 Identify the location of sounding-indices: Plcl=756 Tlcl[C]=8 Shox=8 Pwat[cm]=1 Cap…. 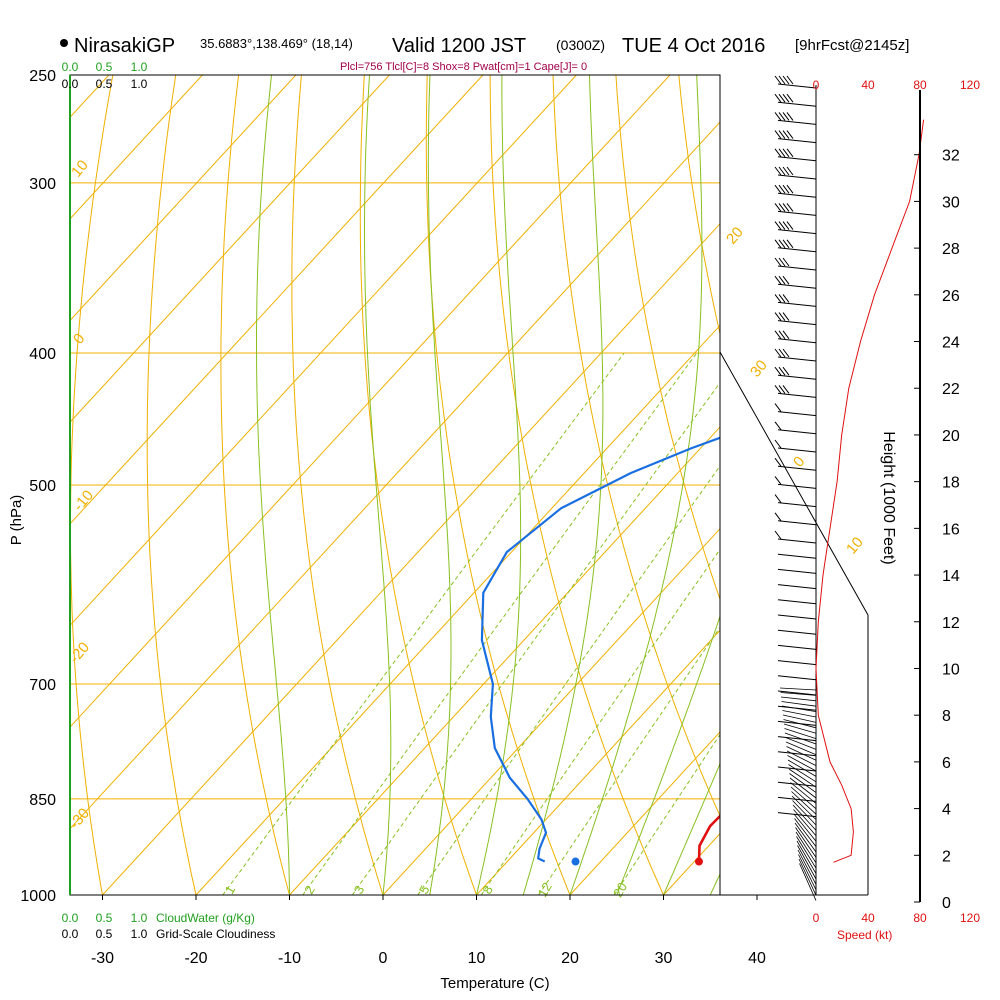
(463, 67).